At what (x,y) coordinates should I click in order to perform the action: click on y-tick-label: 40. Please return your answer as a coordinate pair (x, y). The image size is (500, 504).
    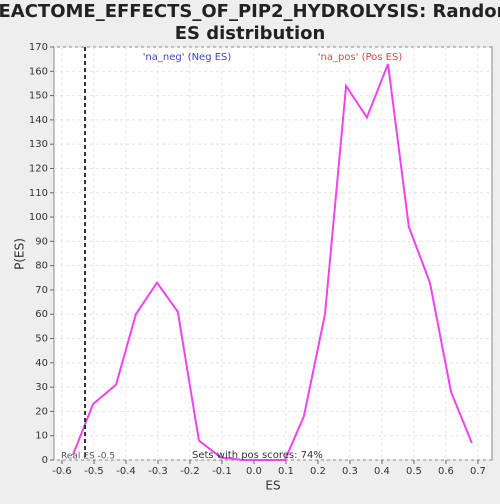
    Looking at the image, I should click on (41, 363).